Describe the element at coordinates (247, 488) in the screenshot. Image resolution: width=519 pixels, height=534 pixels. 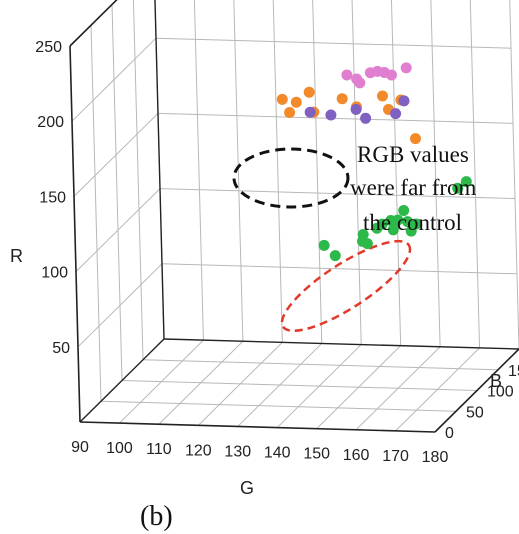
I see `g-axis-title: G` at that location.